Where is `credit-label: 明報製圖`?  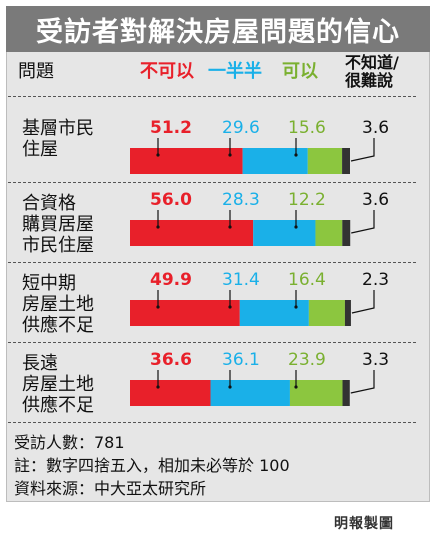 credit-label: 明報製圖 is located at coordinates (364, 524).